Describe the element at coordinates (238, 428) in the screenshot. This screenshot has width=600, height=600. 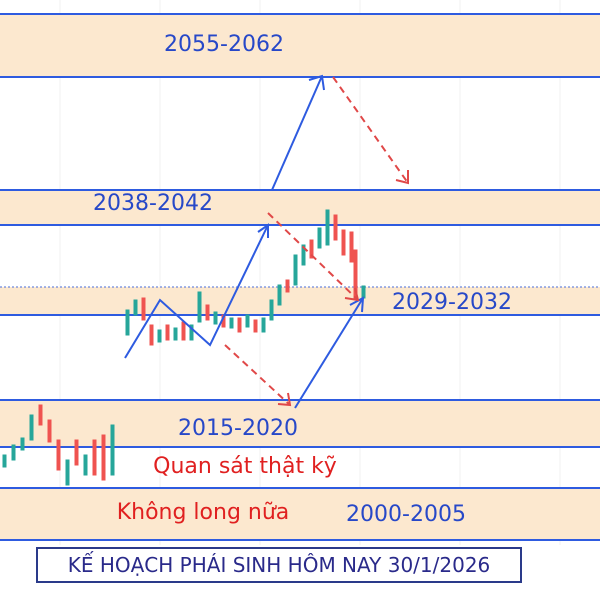
I see `zone-label: 2015-2020` at that location.